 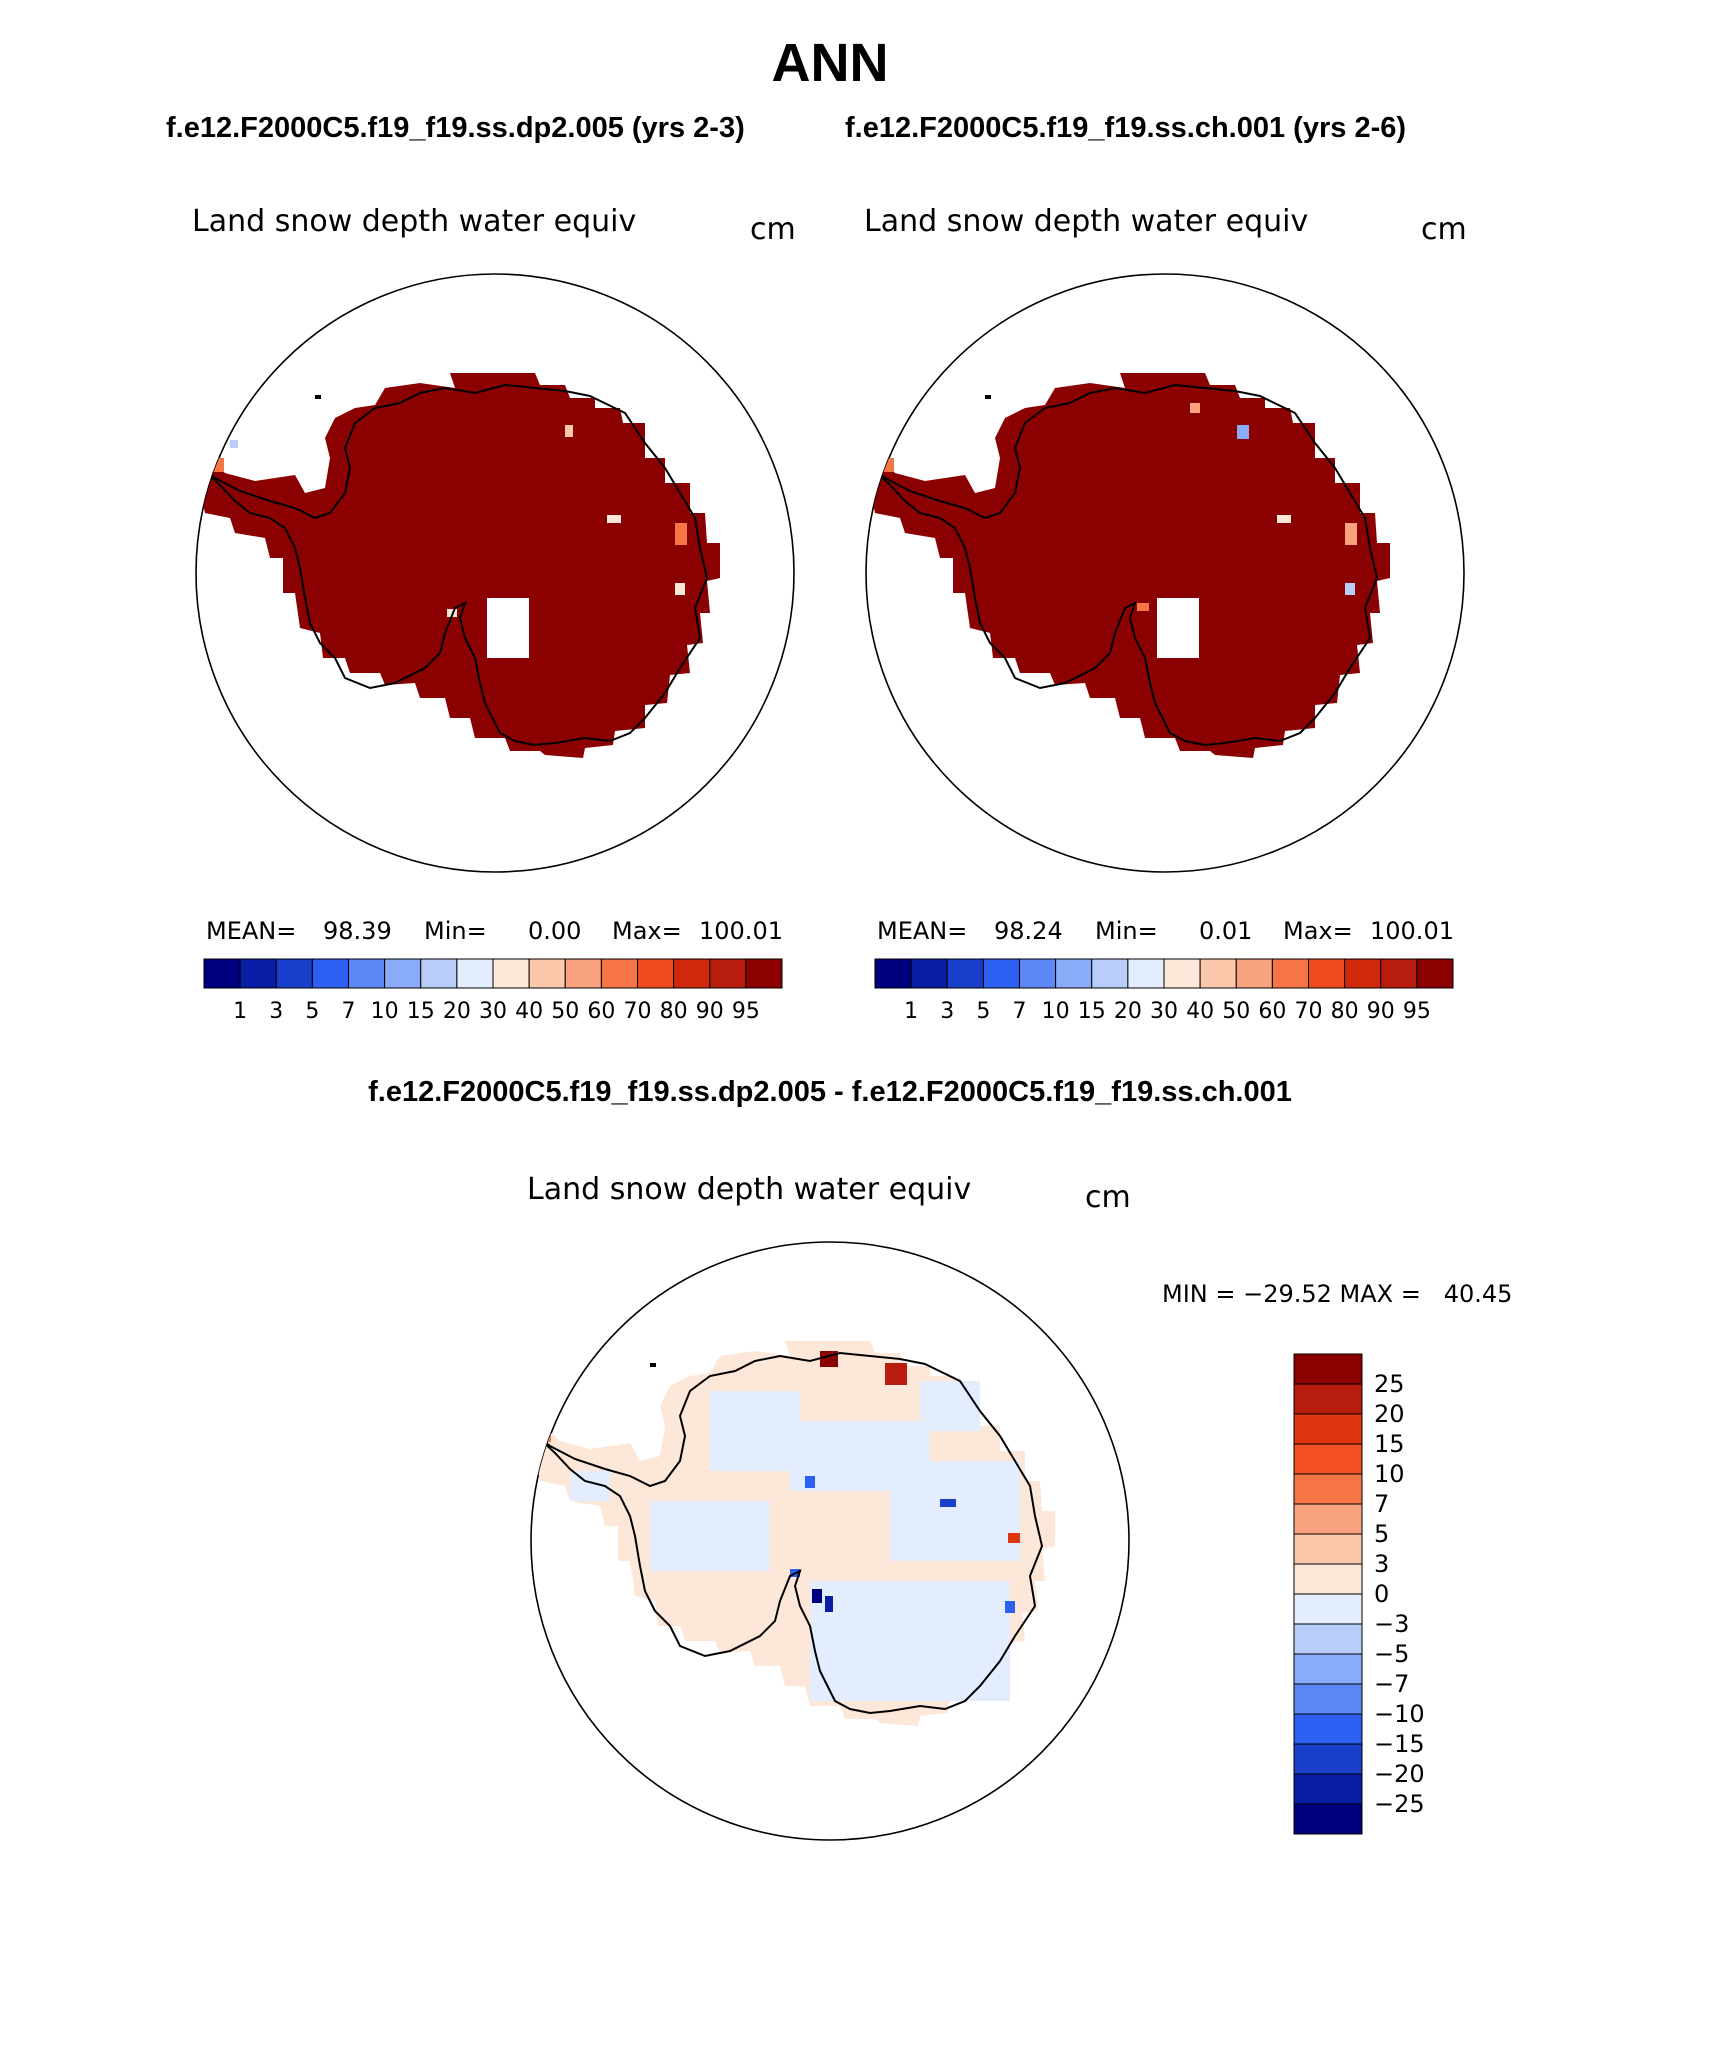 I want to click on right-colorbar-tick-label: 40, so click(x=1200, y=1011).